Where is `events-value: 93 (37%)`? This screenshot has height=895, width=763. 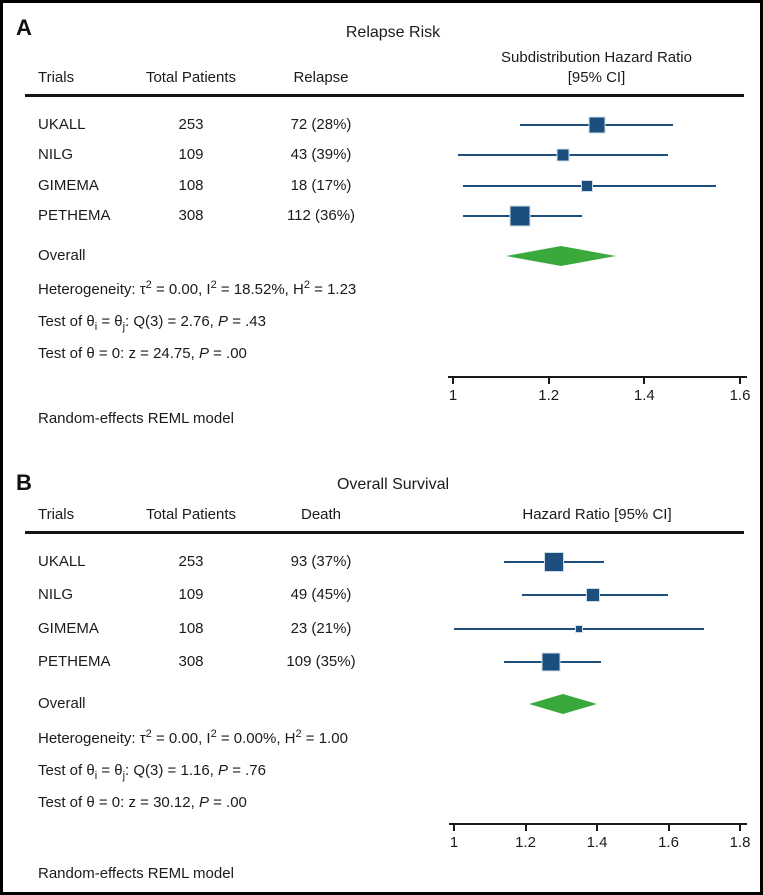 events-value: 93 (37%) is located at coordinates (321, 561).